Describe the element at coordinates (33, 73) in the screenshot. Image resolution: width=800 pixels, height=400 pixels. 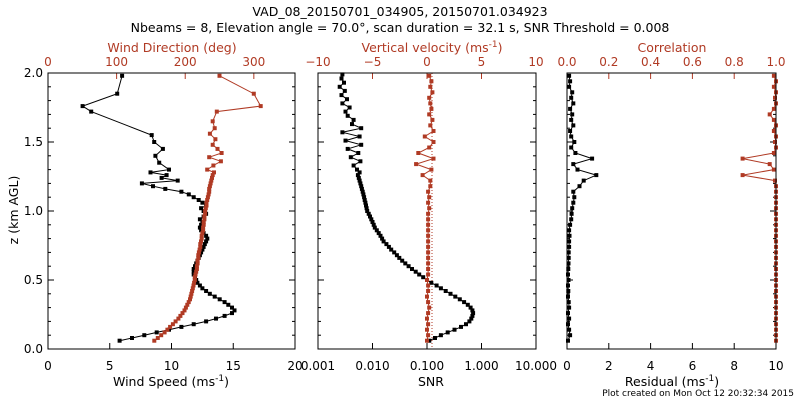
I see `y-tick-label: 2.0` at that location.